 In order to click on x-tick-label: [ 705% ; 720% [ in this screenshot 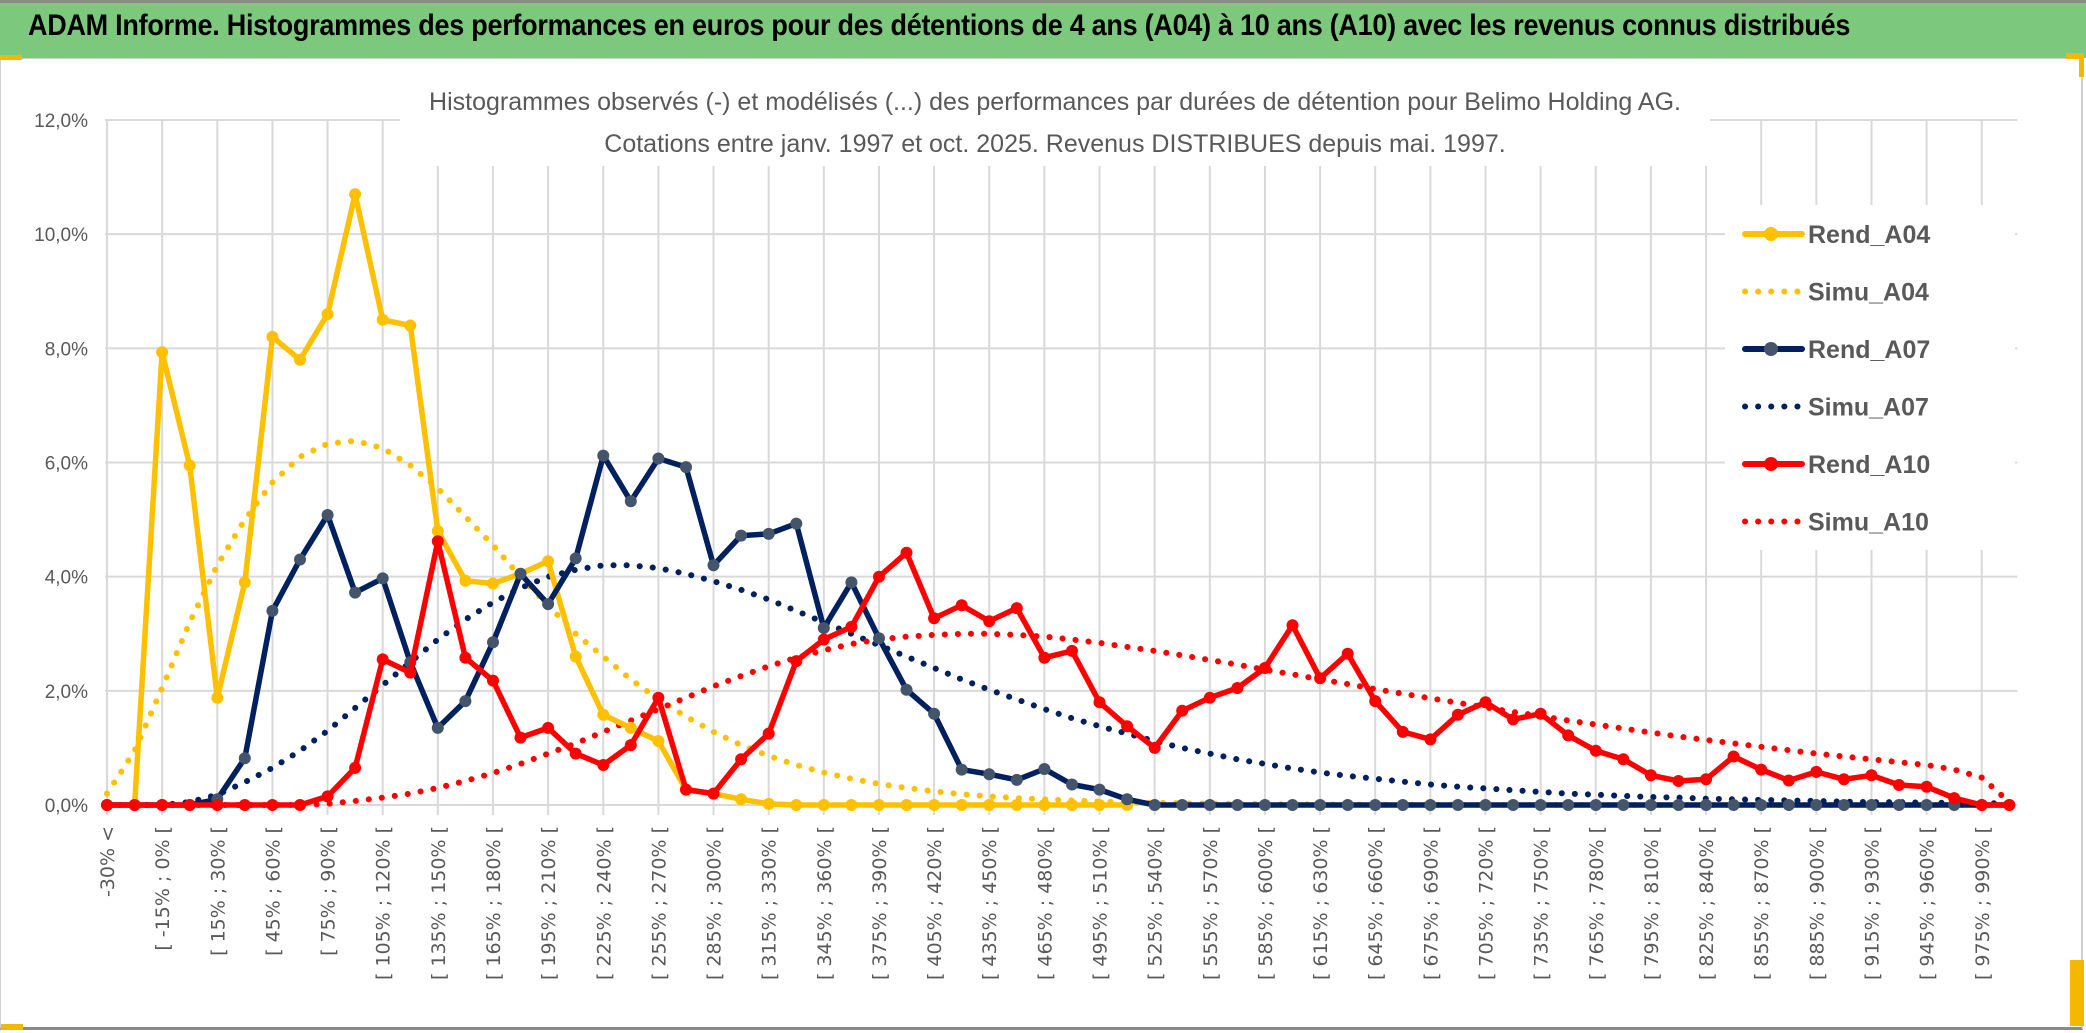, I will do `click(1487, 903)`.